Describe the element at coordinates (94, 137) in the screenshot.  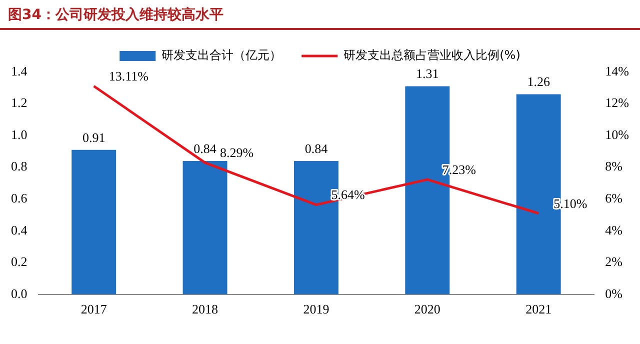
I see `data-label: 0.91` at that location.